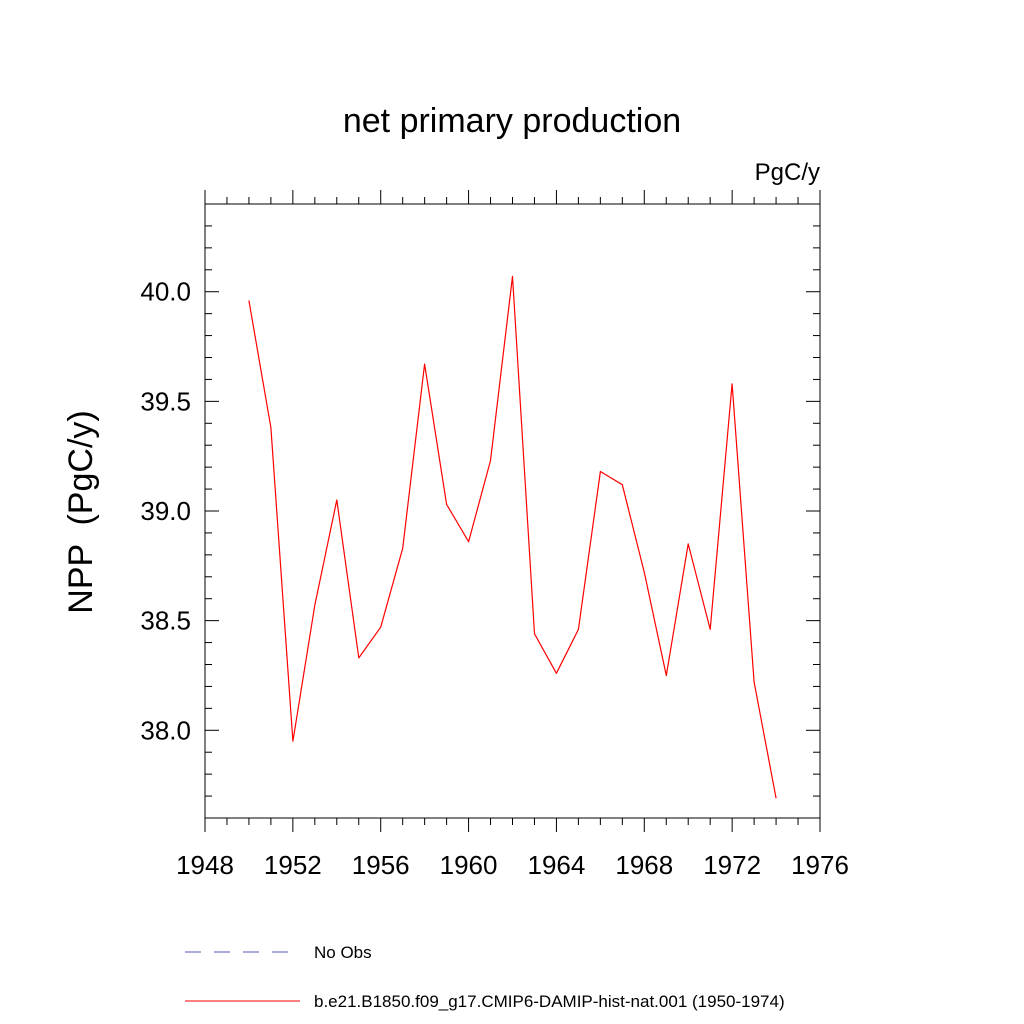  Describe the element at coordinates (293, 865) in the screenshot. I see `x-tick-label: 1952` at that location.